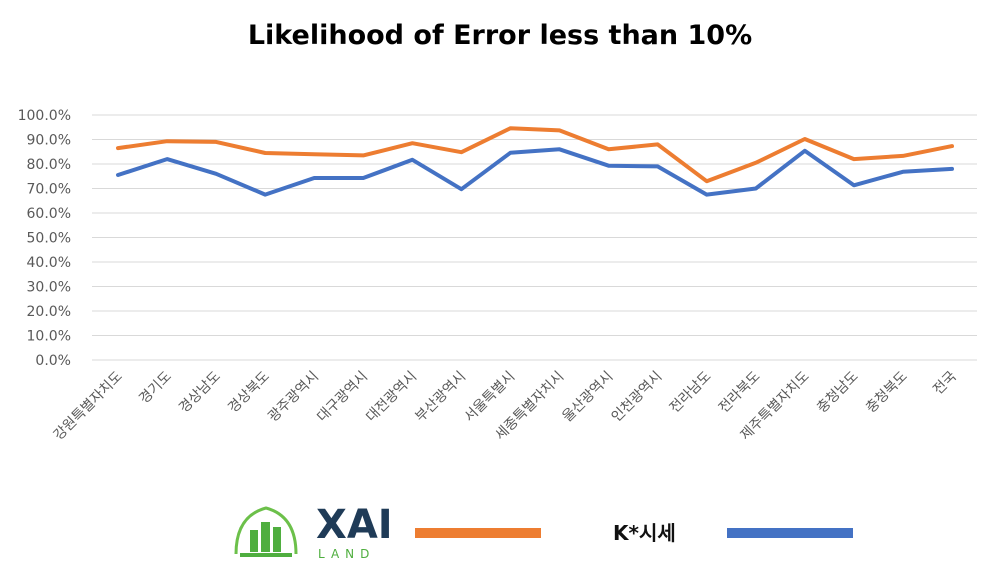 The height and width of the screenshot is (571, 1000). What do you see at coordinates (346, 554) in the screenshot?
I see `logo-sub-text: LAND` at bounding box center [346, 554].